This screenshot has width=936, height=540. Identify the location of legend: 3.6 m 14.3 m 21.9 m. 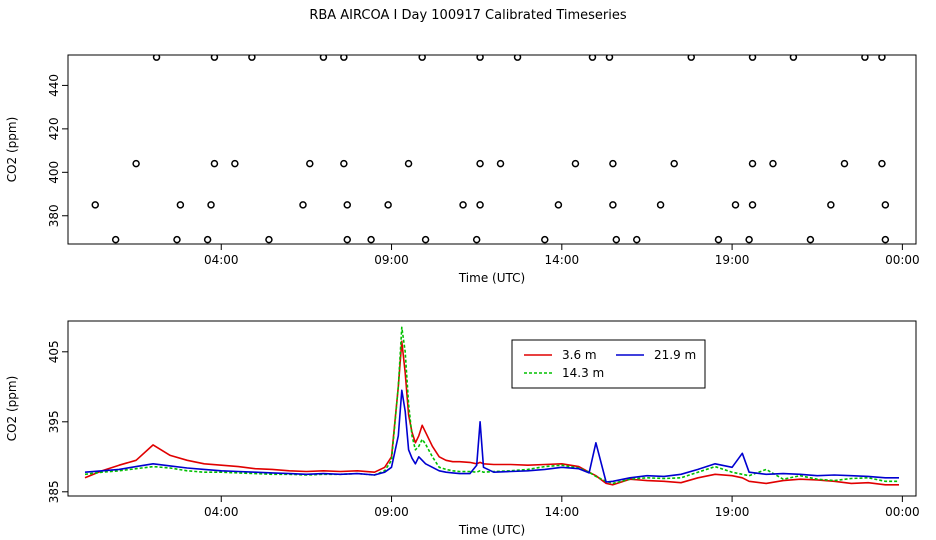
(608, 364).